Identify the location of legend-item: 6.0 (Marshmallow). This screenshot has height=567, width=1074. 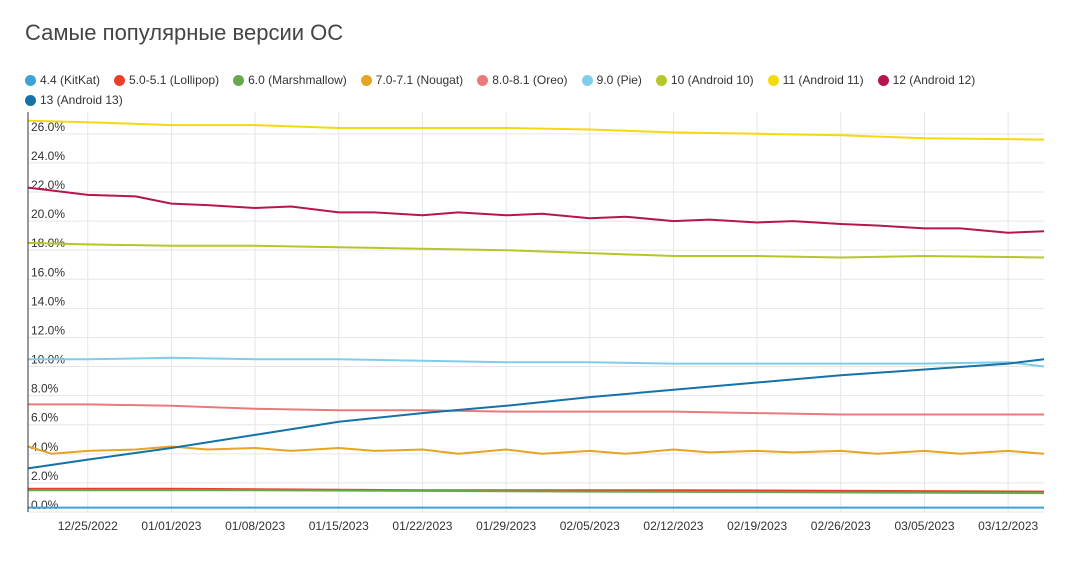
(290, 80).